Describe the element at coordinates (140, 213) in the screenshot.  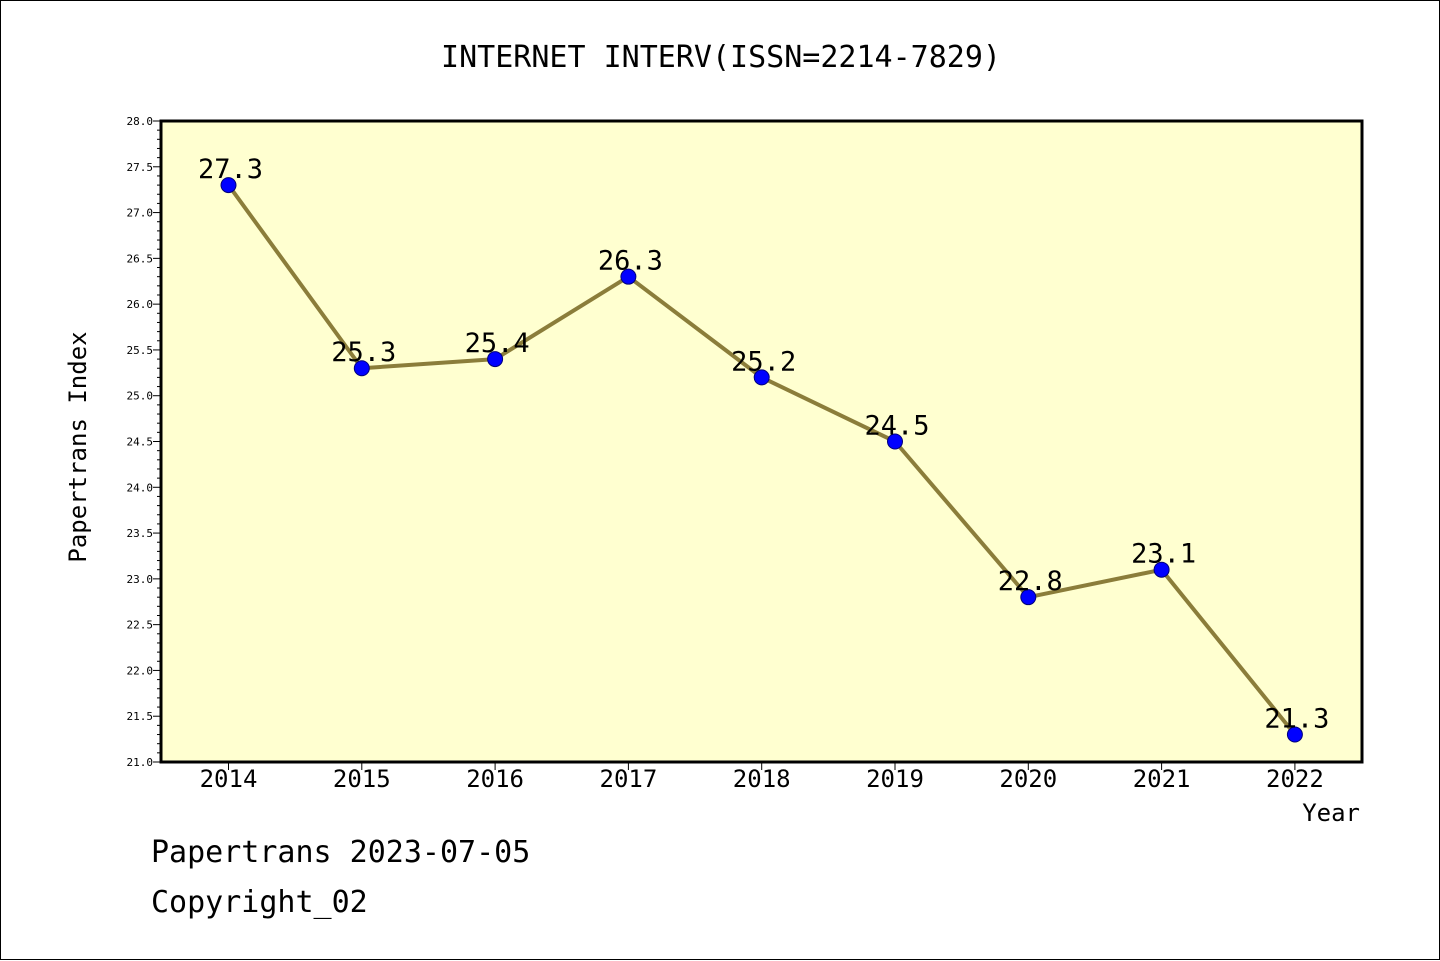
I see `y-tick-label: 27.0` at that location.